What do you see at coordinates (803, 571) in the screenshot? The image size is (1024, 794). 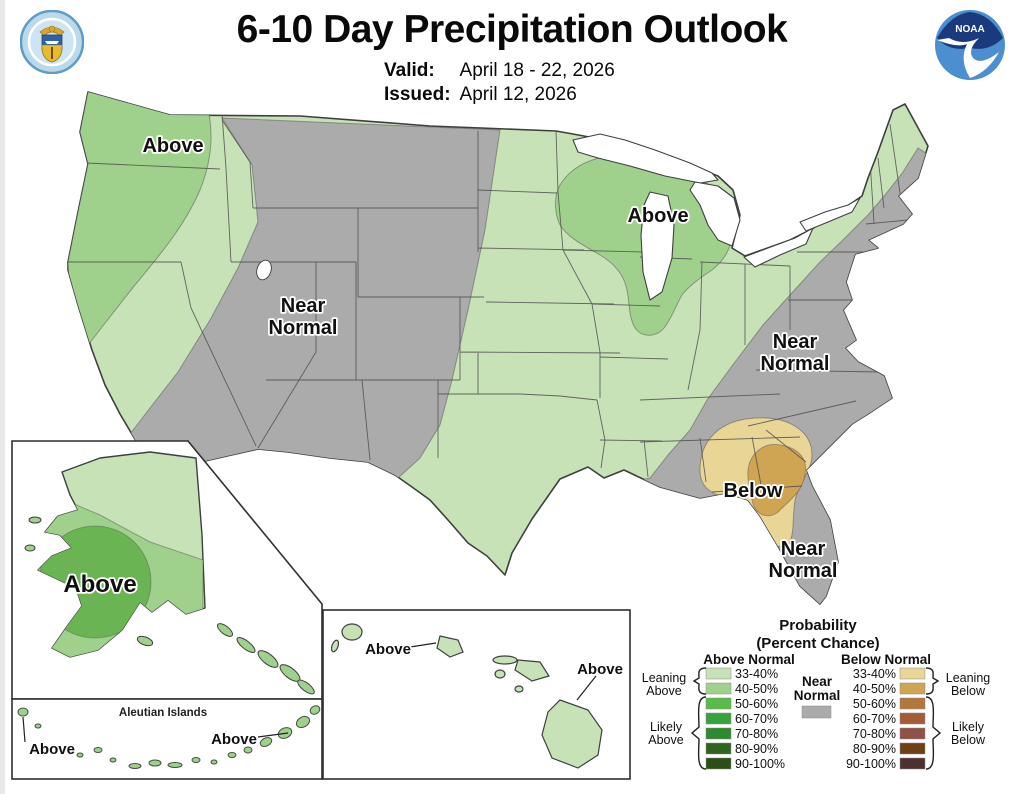 I see `map-label-fl-normal: Normal` at bounding box center [803, 571].